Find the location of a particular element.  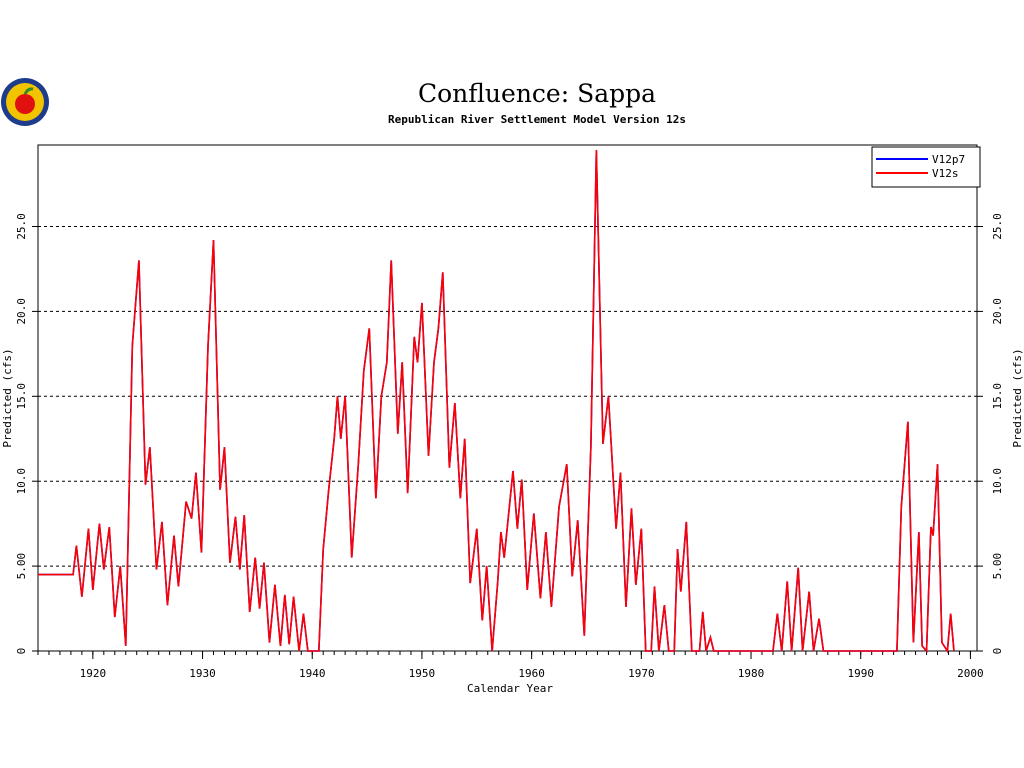

y-tick-label: 20.0 is located at coordinates (21, 311).